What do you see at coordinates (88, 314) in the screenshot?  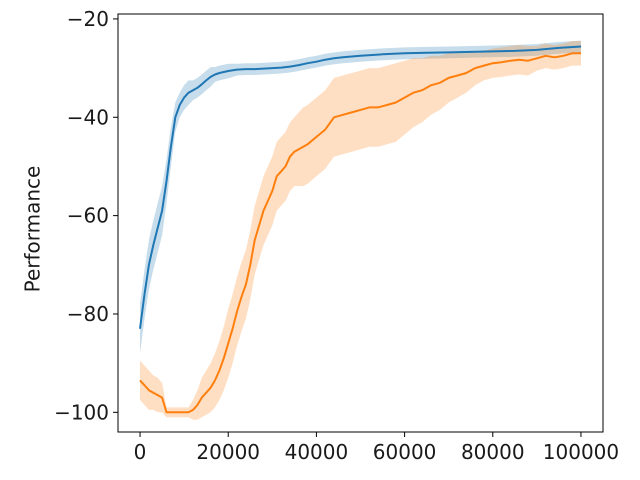 I see `y-tick-label: −80` at bounding box center [88, 314].